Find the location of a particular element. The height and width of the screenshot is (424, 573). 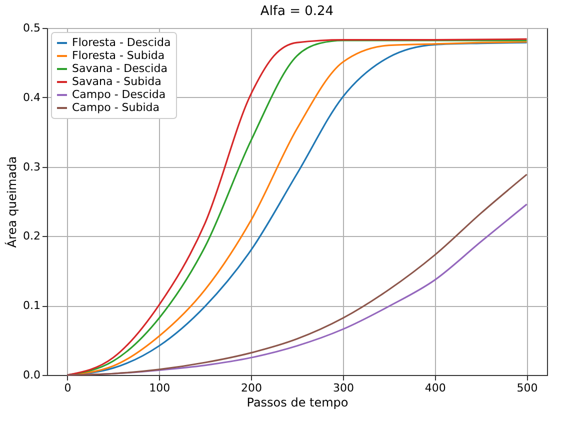

legend-label: Savana - Subida is located at coordinates (117, 81).